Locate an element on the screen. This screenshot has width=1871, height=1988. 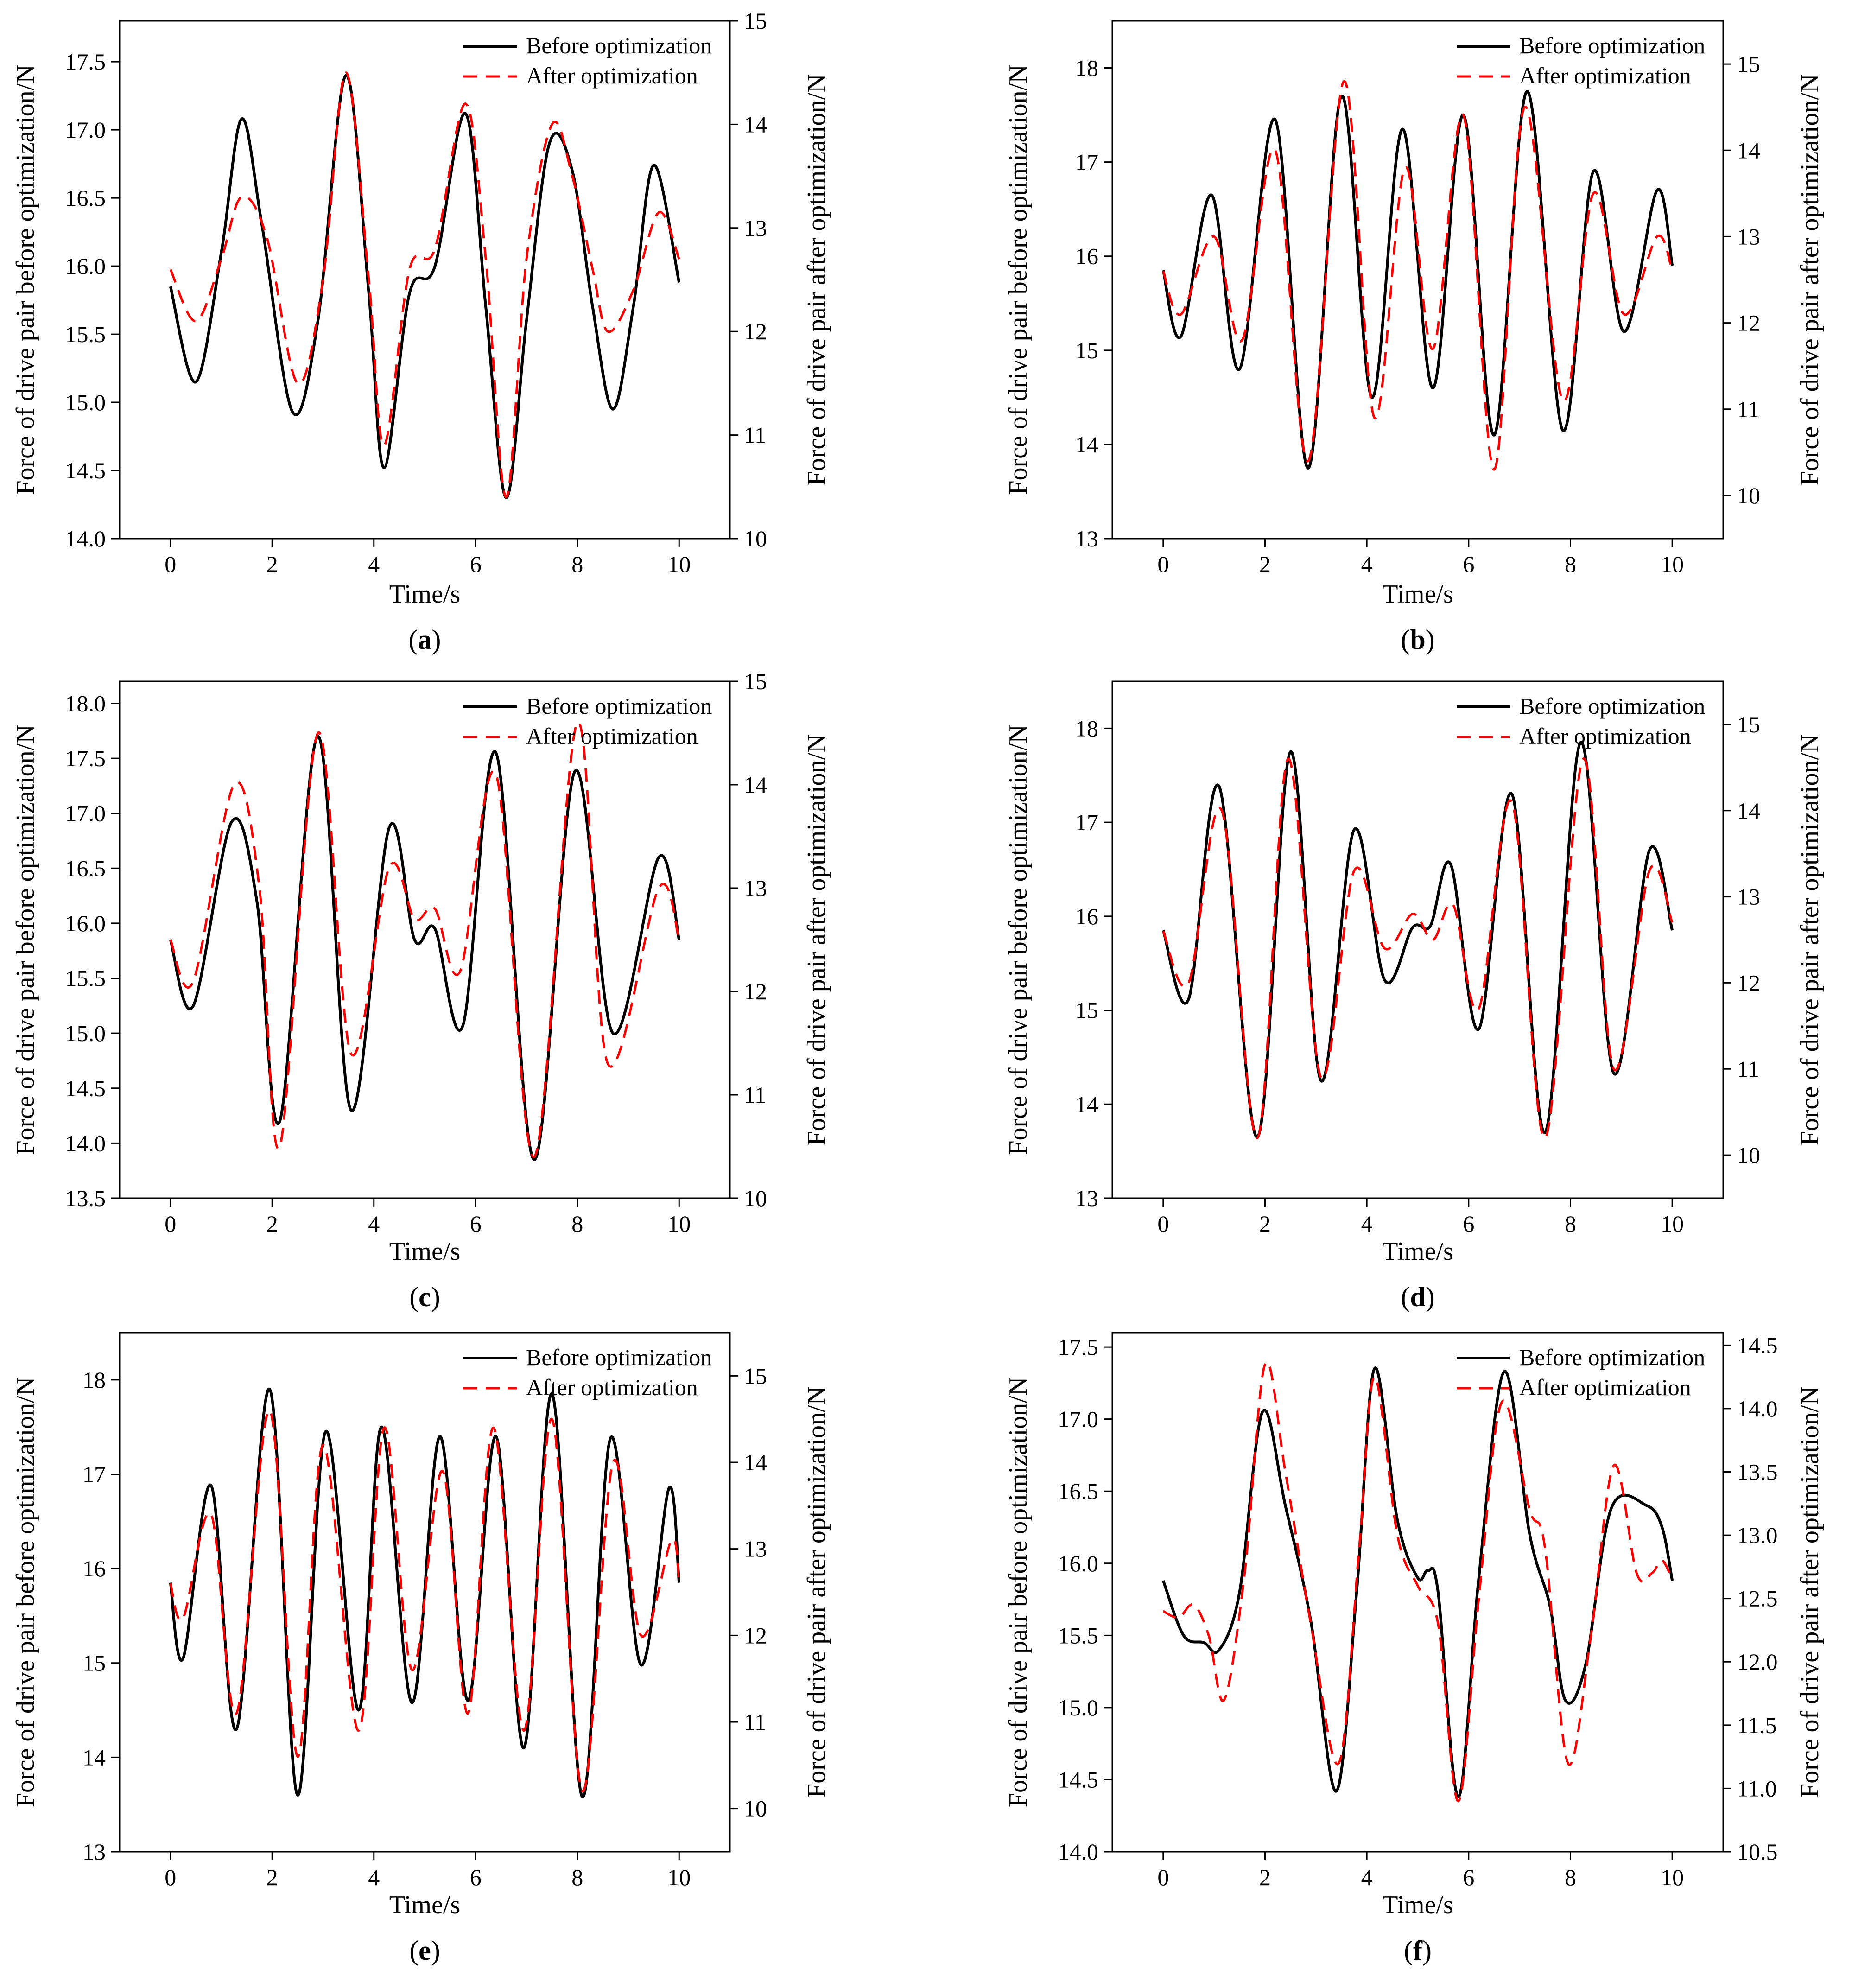
series-line-before is located at coordinates (1417, 1582).